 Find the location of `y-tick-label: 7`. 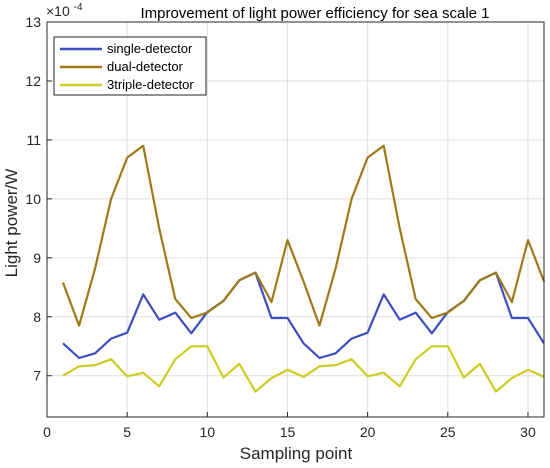

y-tick-label: 7 is located at coordinates (37, 376).